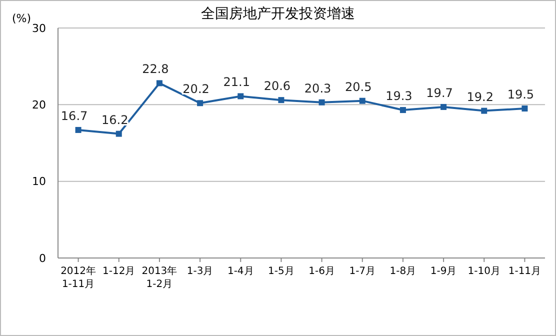 Image resolution: width=556 pixels, height=336 pixels. Describe the element at coordinates (22, 18) in the screenshot. I see `y-axis-title: (%)` at that location.